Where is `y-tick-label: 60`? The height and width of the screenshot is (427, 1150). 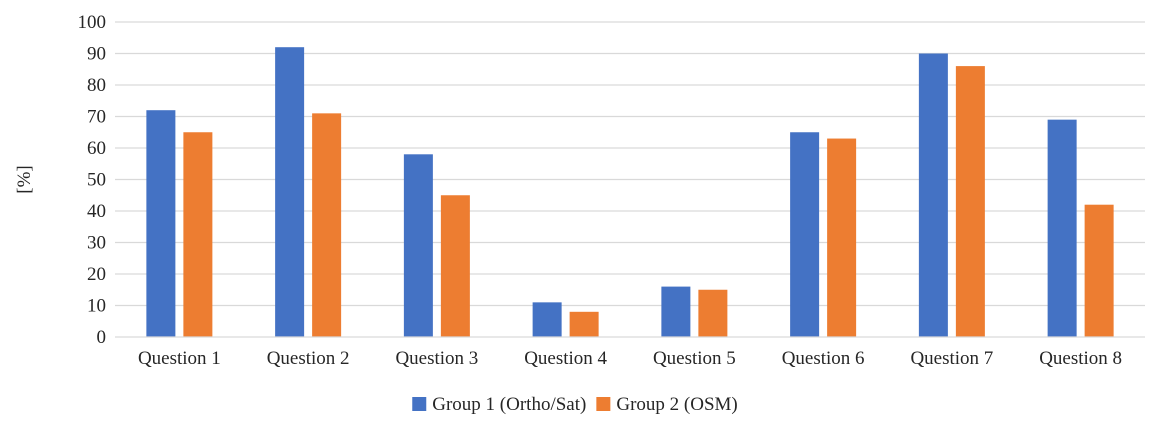
y-tick-label: 60 is located at coordinates (96, 148).